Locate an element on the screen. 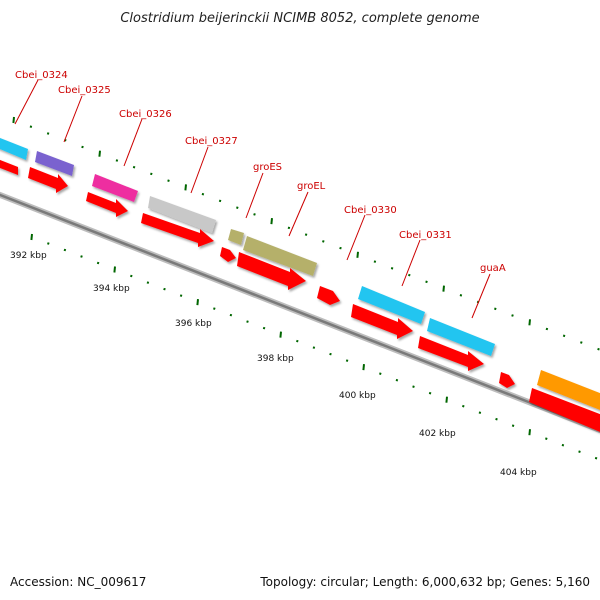 The image size is (600, 600). gene-label-text: Cbei_0324 is located at coordinates (41, 75).